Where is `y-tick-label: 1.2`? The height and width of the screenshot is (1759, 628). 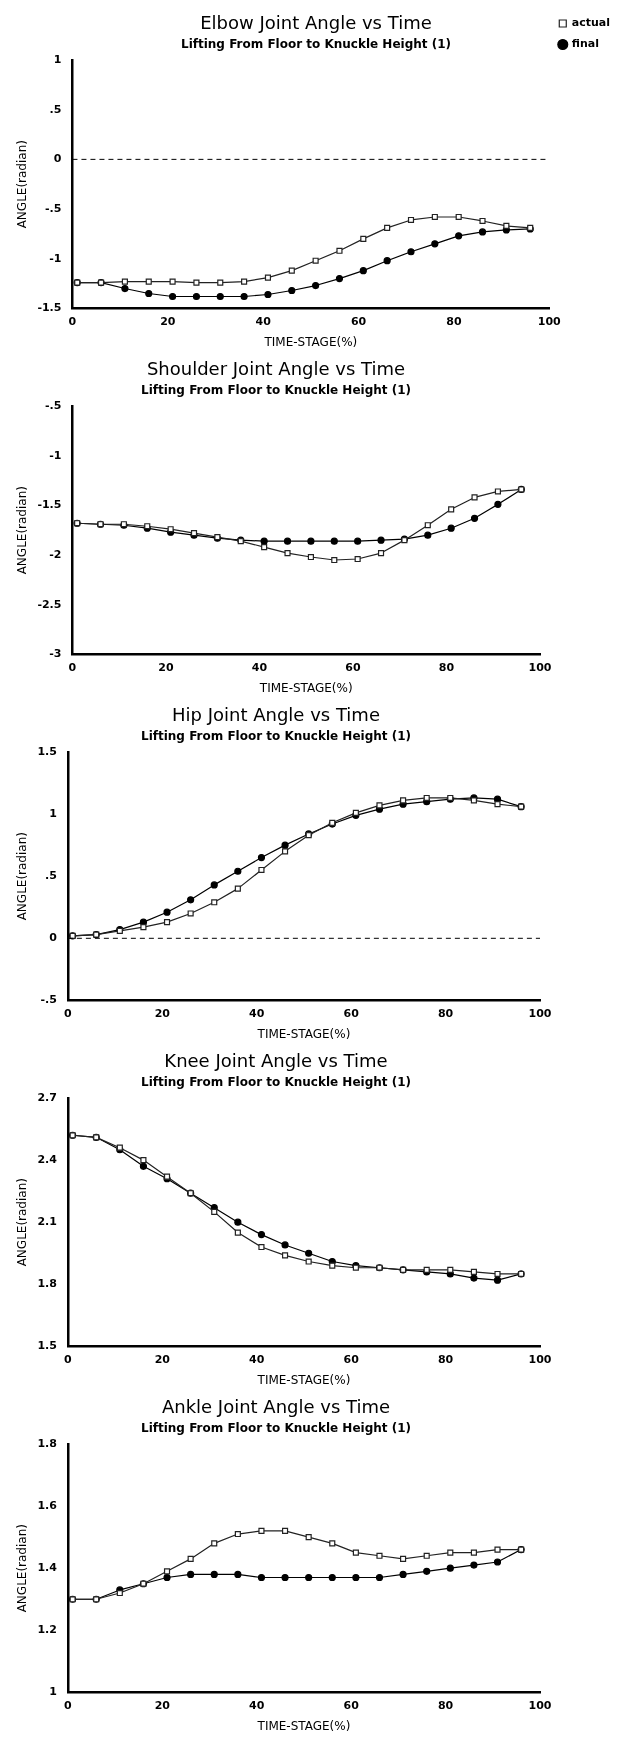
y-tick-label: 1.2 is located at coordinates (47, 1630).